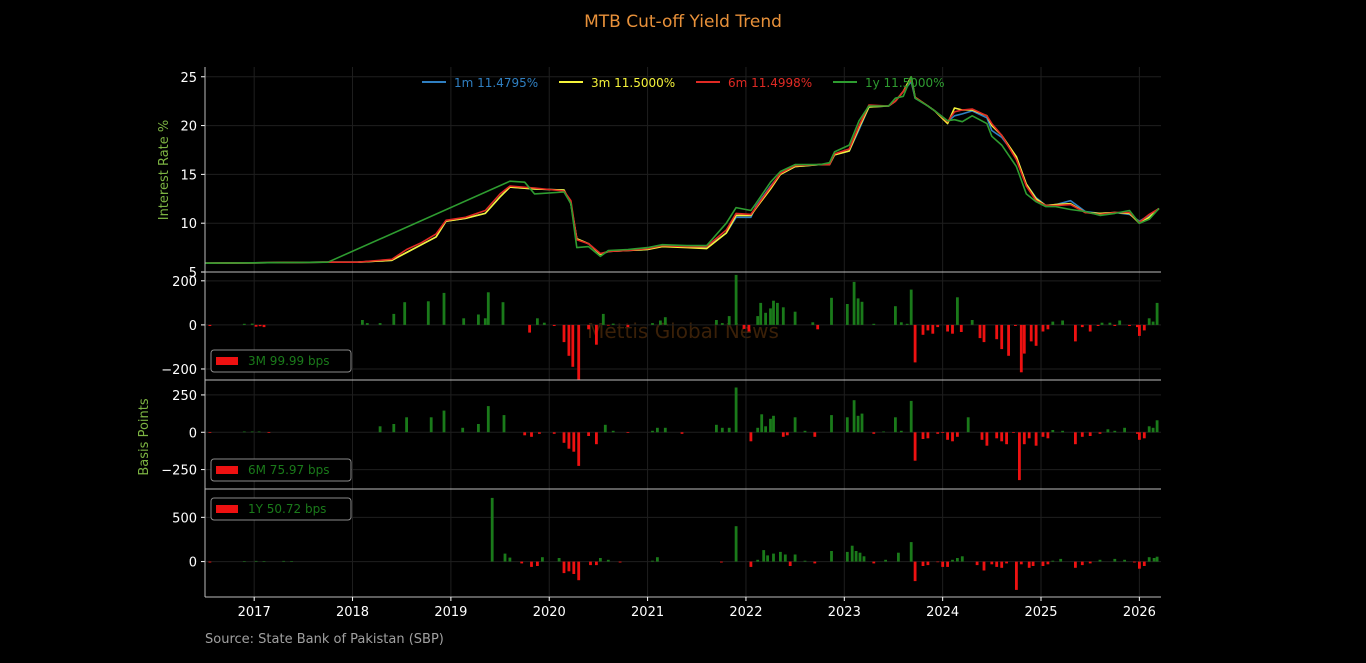 The height and width of the screenshot is (663, 1366). What do you see at coordinates (844, 612) in the screenshot?
I see `x-tick-label: 2023` at bounding box center [844, 612].